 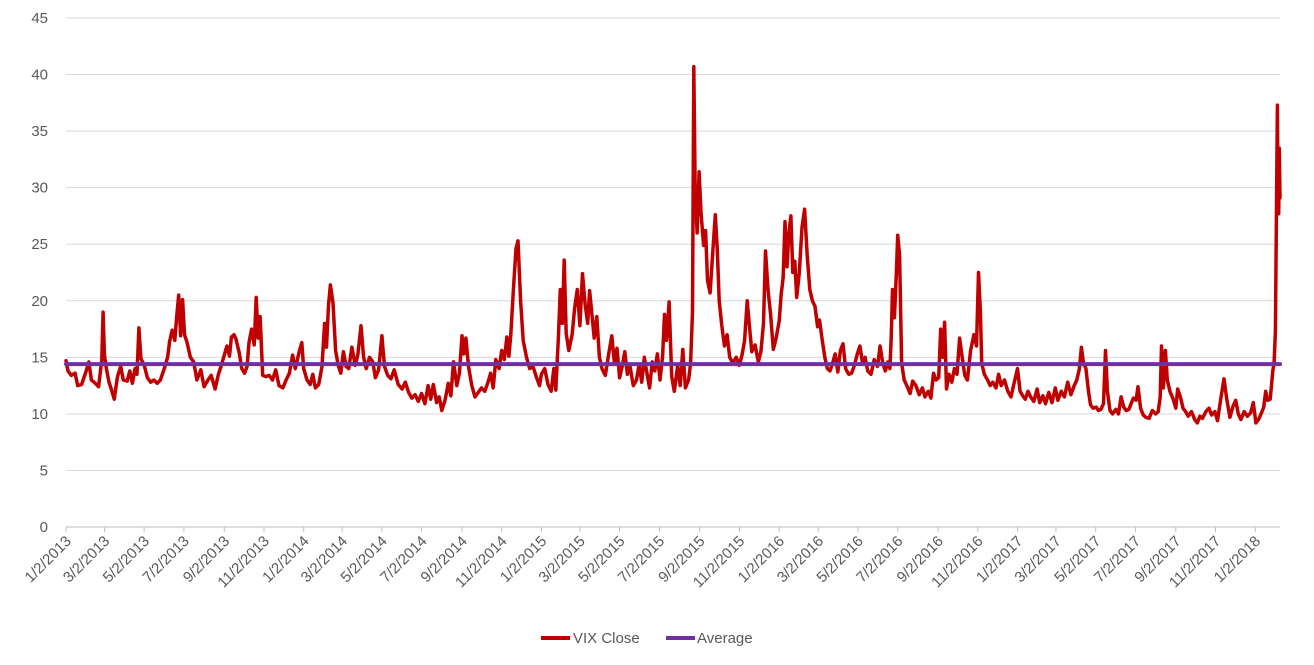 I want to click on y-tick-label-10: 10, so click(x=39, y=414).